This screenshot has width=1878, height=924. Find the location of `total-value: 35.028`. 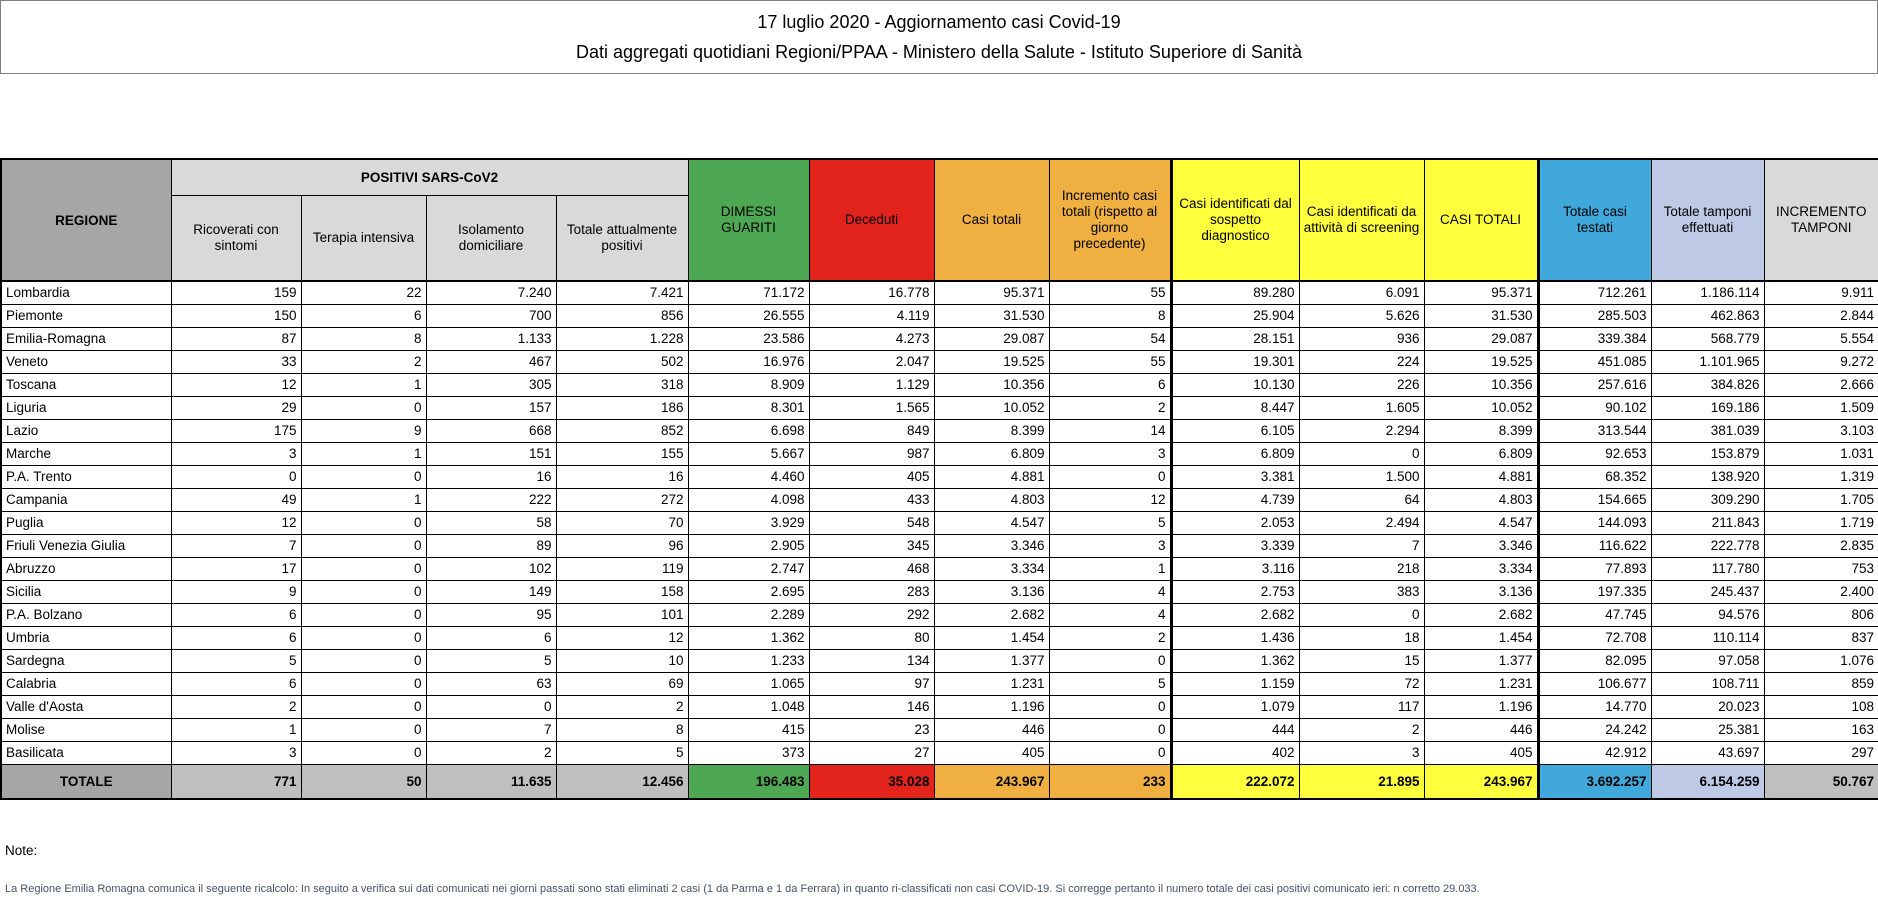

total-value: 35.028 is located at coordinates (871, 781).